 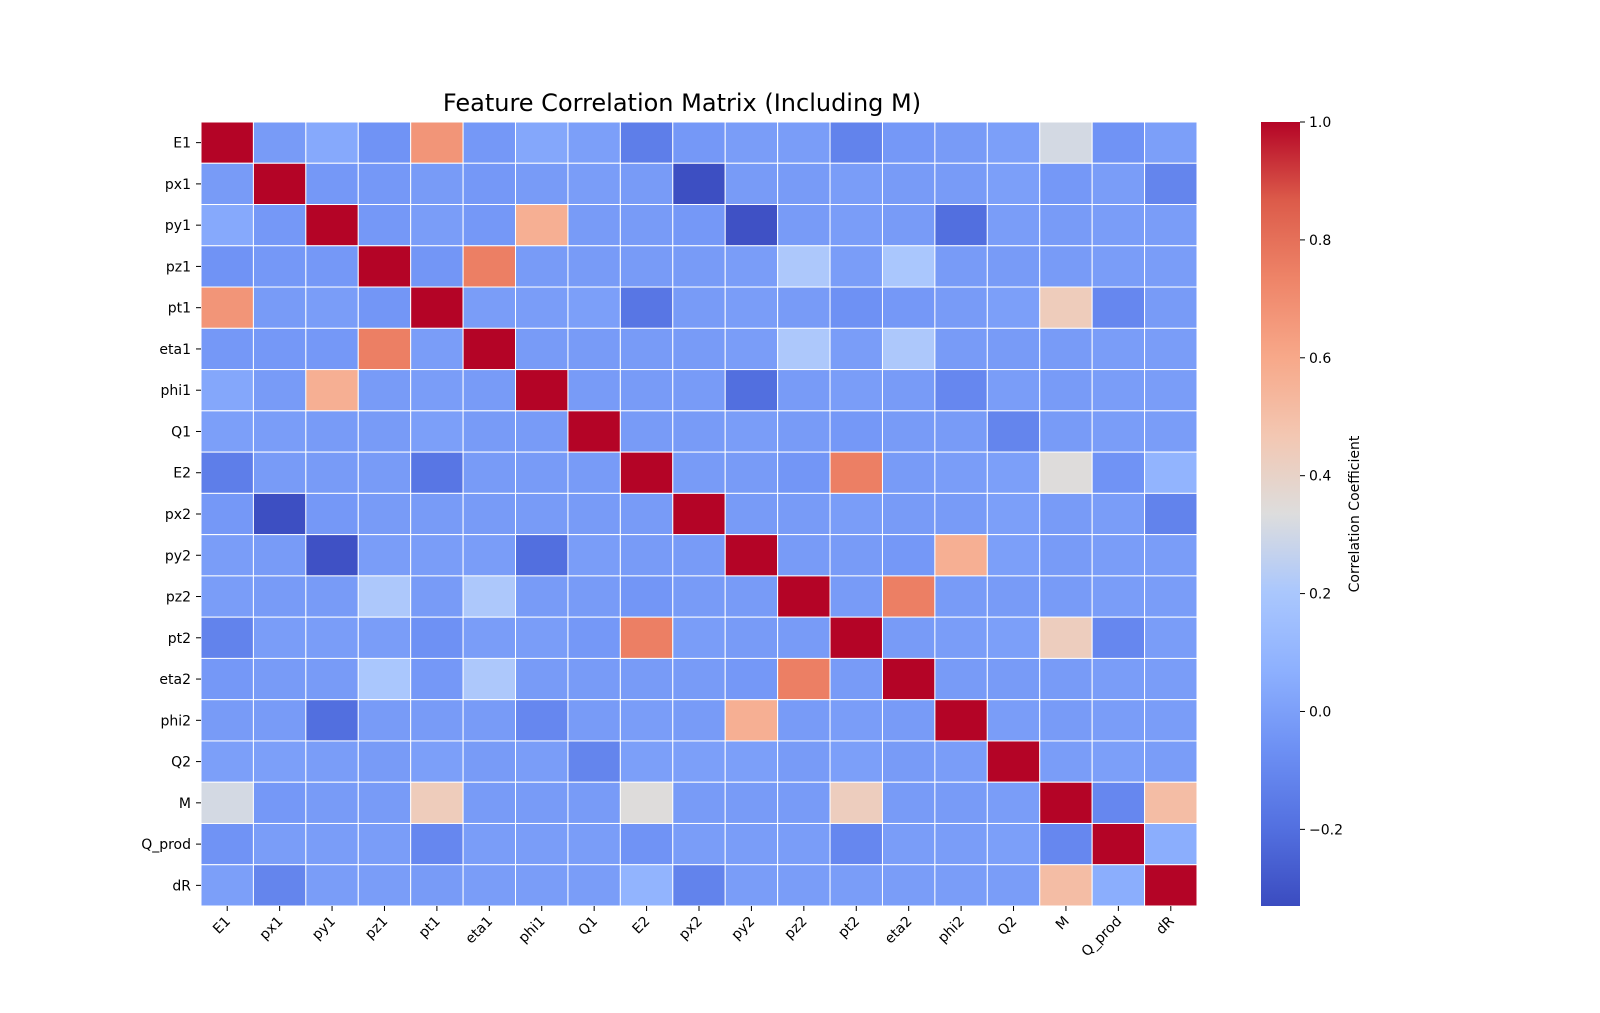 I want to click on heatmap-cell-M-pz2, so click(x=804, y=802).